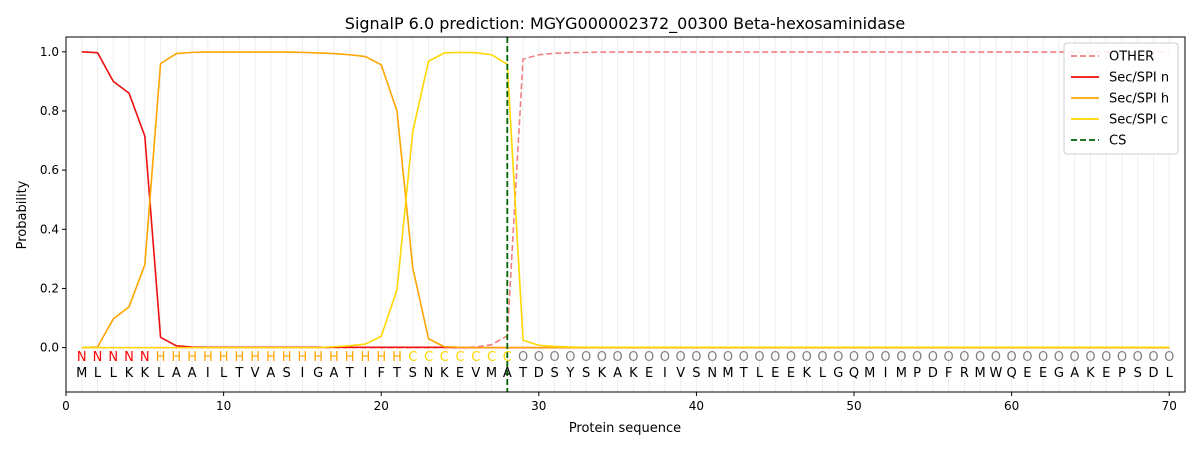  Describe the element at coordinates (49, 288) in the screenshot. I see `y-tick-label: 0.2` at that location.